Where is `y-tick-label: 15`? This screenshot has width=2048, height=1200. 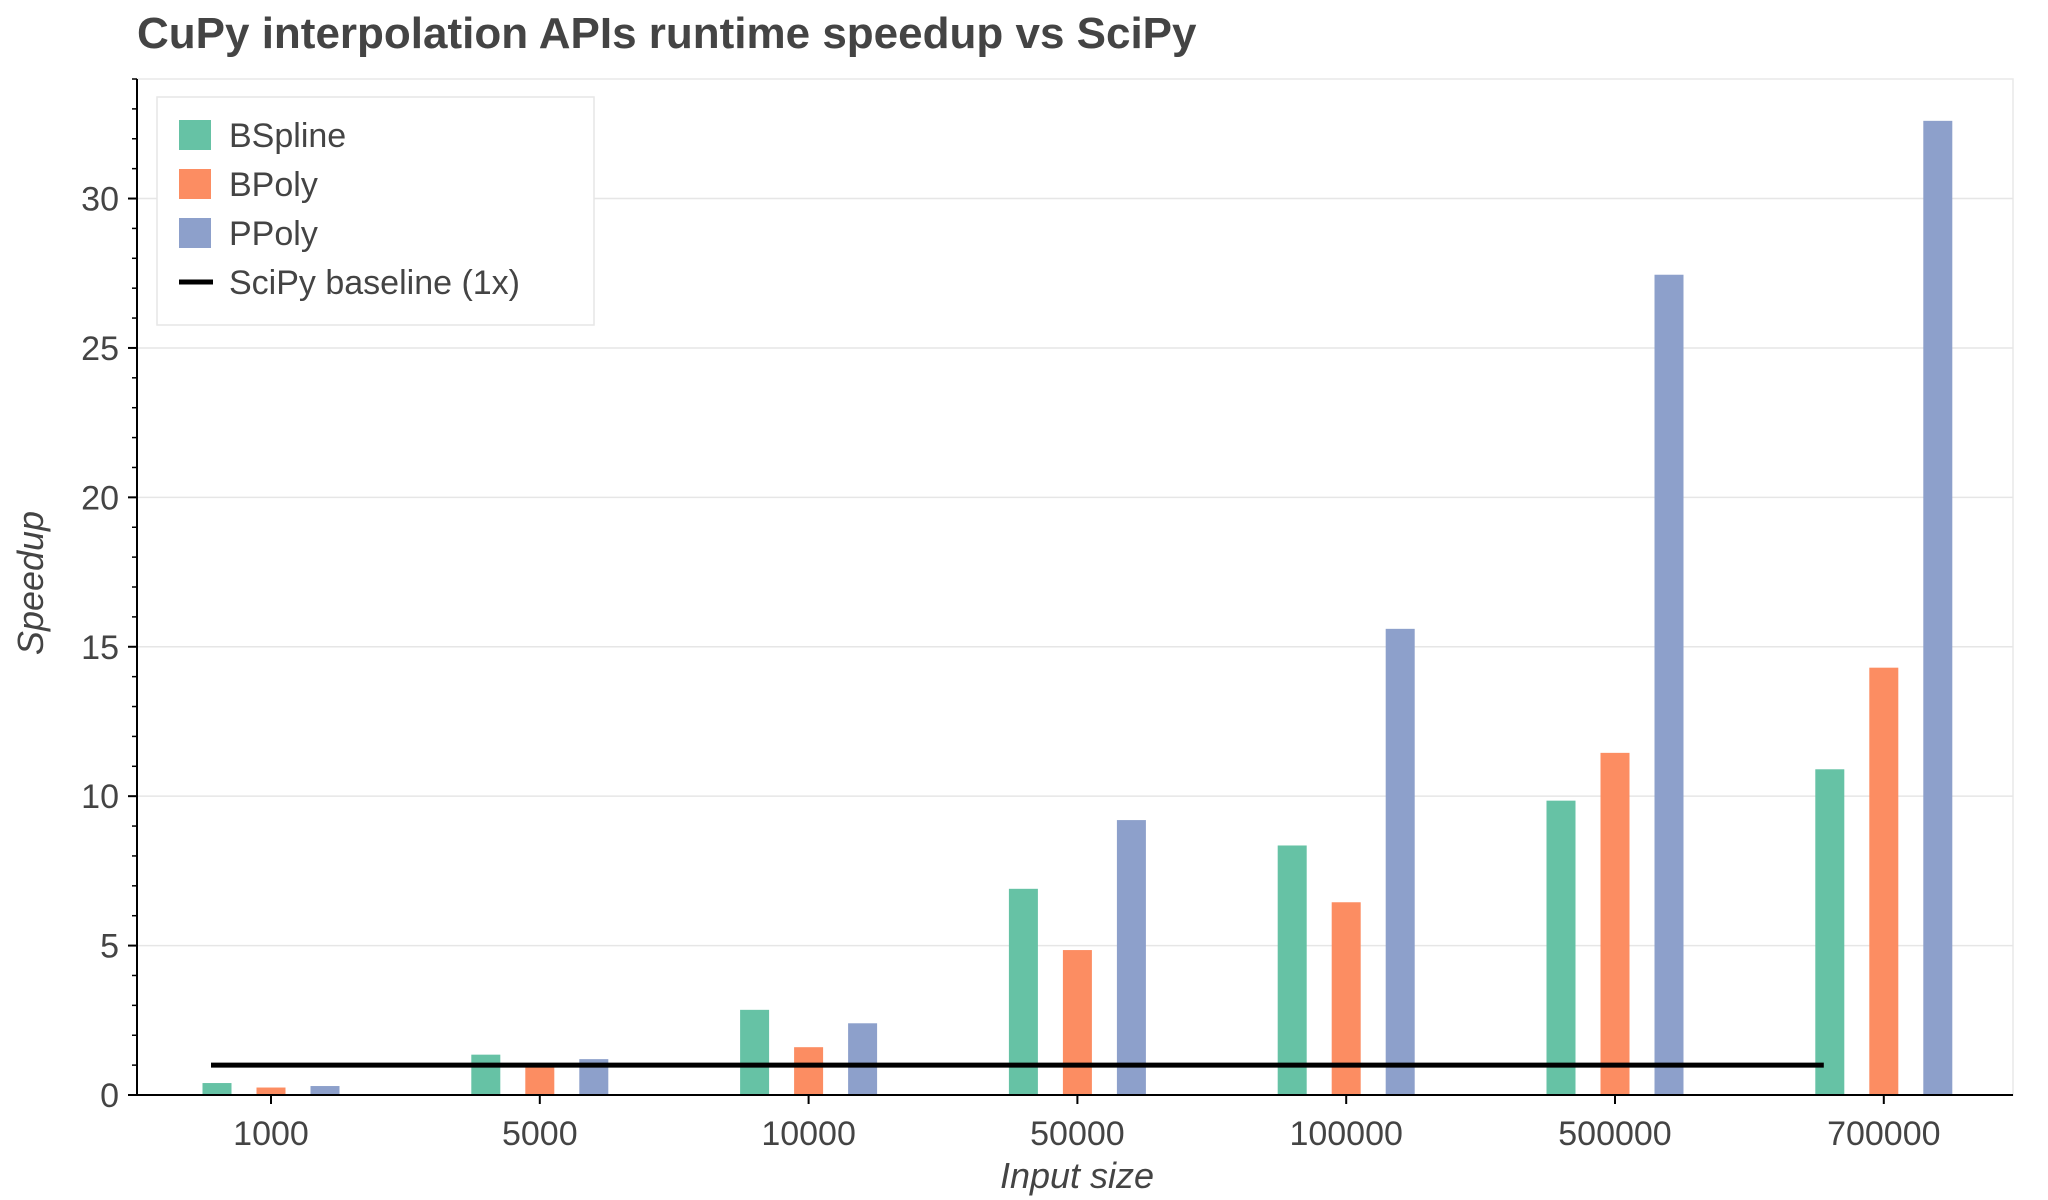 y-tick-label: 15 is located at coordinates (100, 648).